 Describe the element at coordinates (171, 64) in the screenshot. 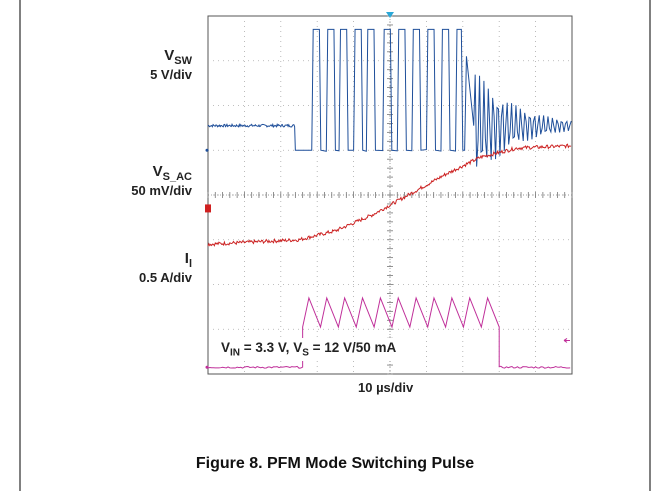

I see `vsw-label: VSW 5 V/div` at that location.